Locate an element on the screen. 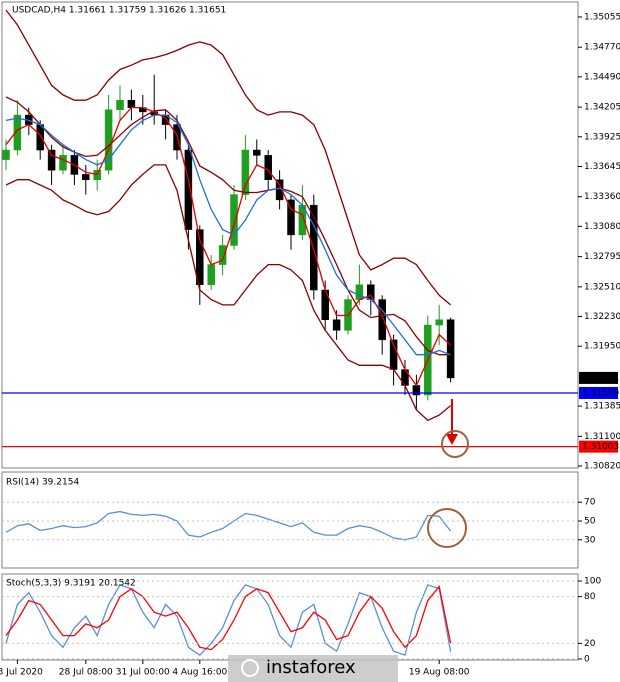 This screenshot has width=620, height=682. y-tick-label: 1.33925 is located at coordinates (602, 137).